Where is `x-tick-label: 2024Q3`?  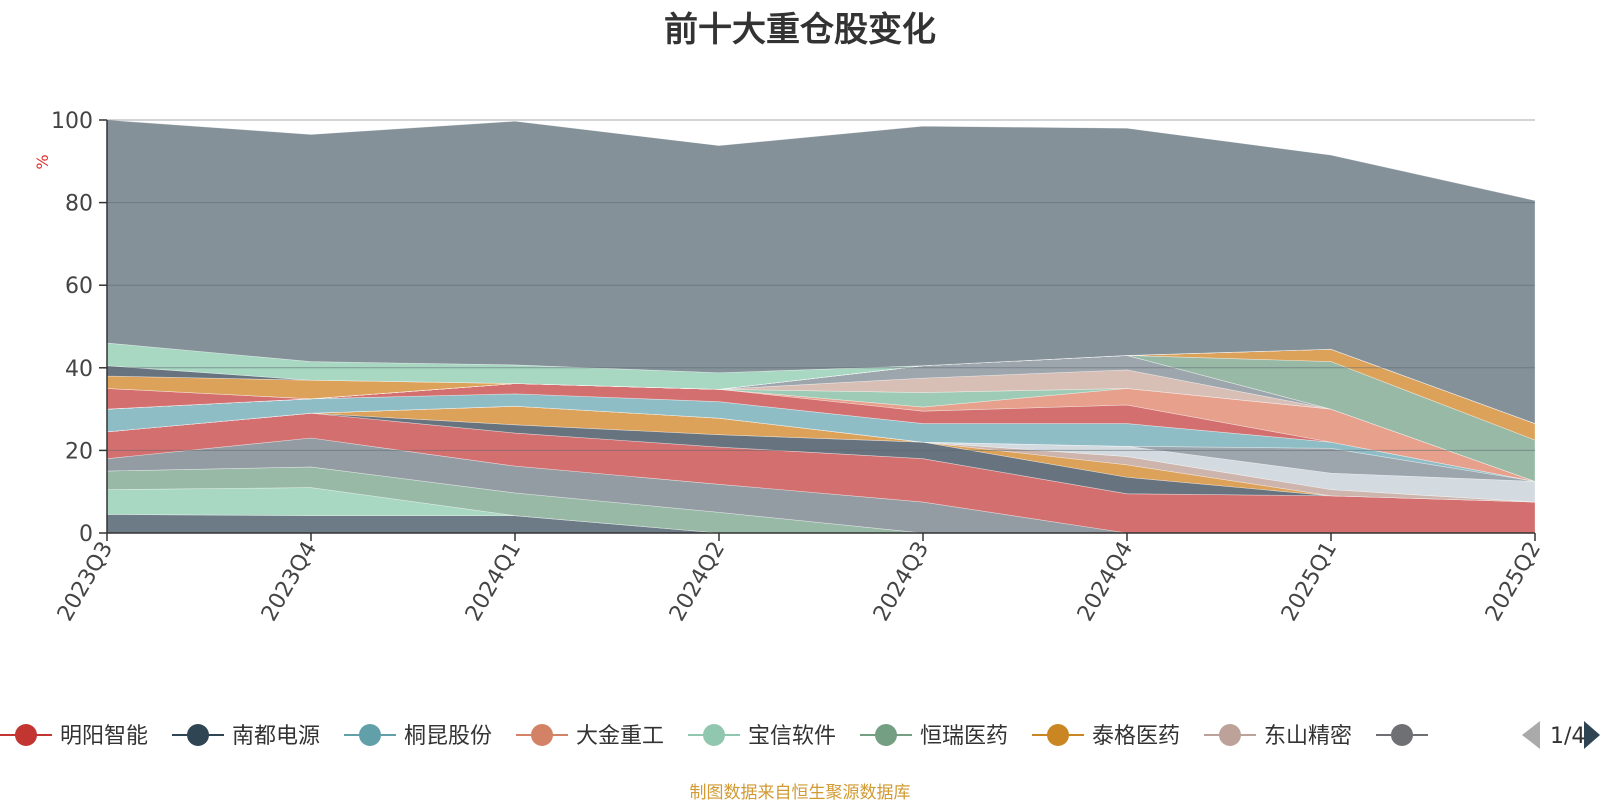 x-tick-label: 2024Q3 is located at coordinates (901, 582).